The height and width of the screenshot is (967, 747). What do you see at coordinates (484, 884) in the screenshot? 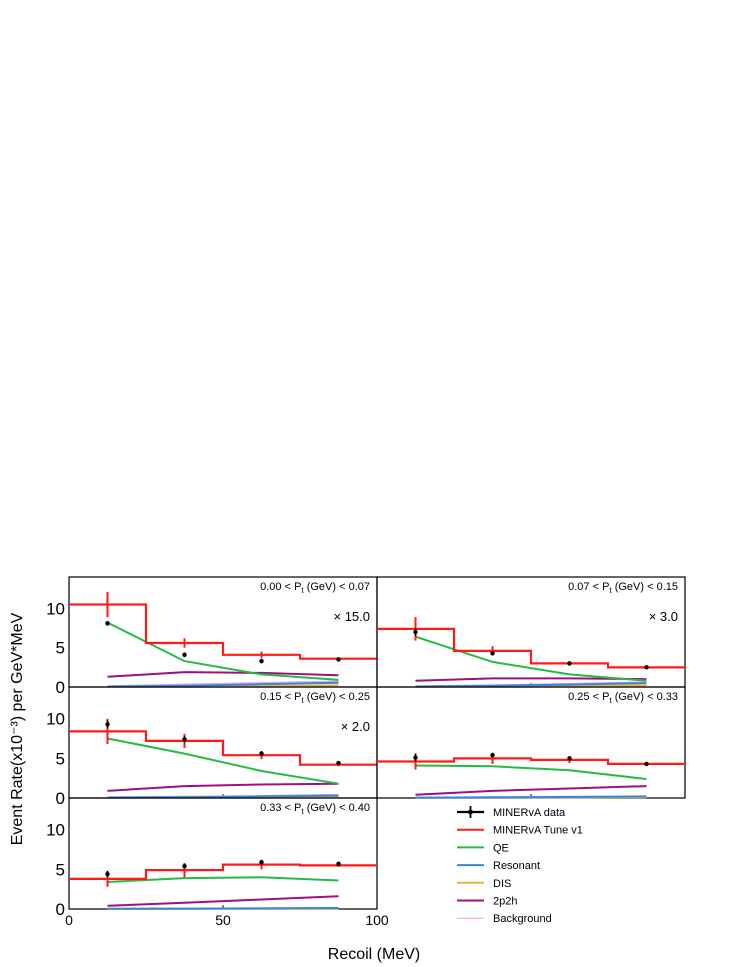
I see `legend-item-dis: DIS` at bounding box center [484, 884].